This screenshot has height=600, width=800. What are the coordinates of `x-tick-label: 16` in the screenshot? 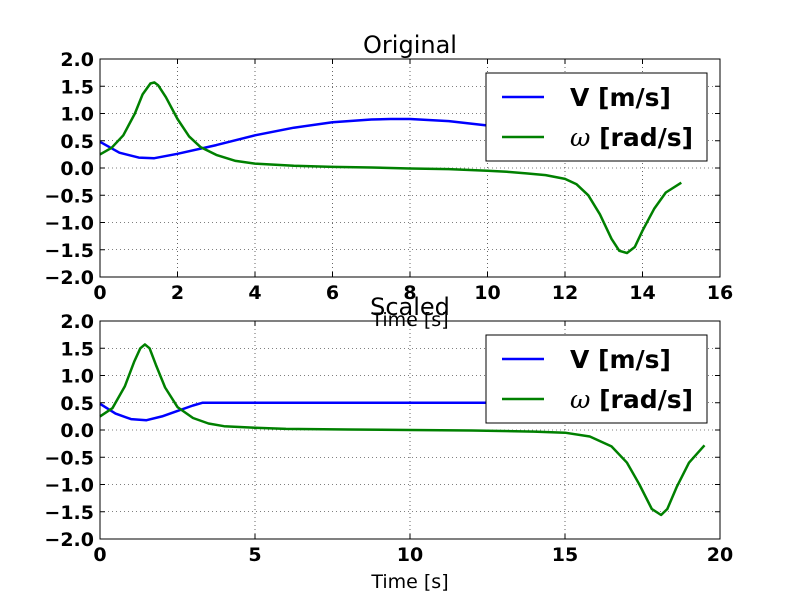 It's located at (720, 293).